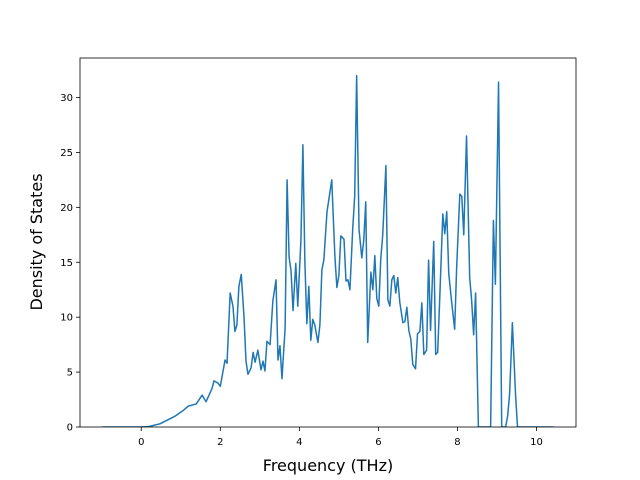  Describe the element at coordinates (457, 442) in the screenshot. I see `x-tick-label: 8` at that location.